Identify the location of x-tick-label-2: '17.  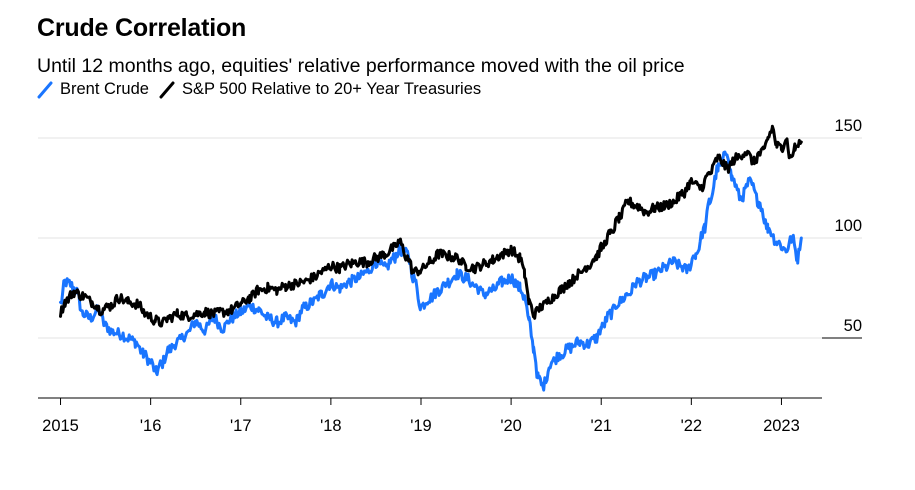
(241, 426).